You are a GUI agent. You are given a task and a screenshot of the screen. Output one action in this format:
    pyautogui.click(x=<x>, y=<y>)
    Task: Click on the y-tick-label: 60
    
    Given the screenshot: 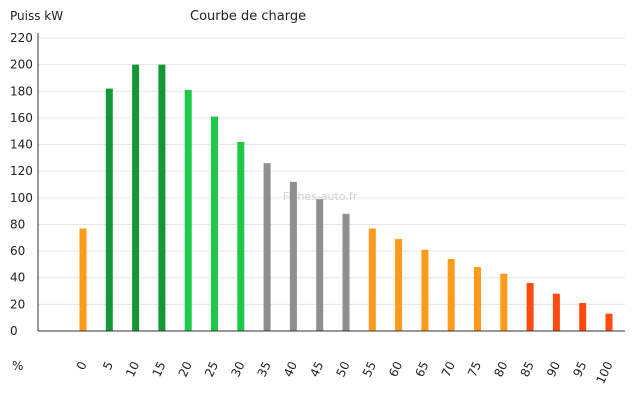 What is the action you would take?
    pyautogui.click(x=17, y=251)
    